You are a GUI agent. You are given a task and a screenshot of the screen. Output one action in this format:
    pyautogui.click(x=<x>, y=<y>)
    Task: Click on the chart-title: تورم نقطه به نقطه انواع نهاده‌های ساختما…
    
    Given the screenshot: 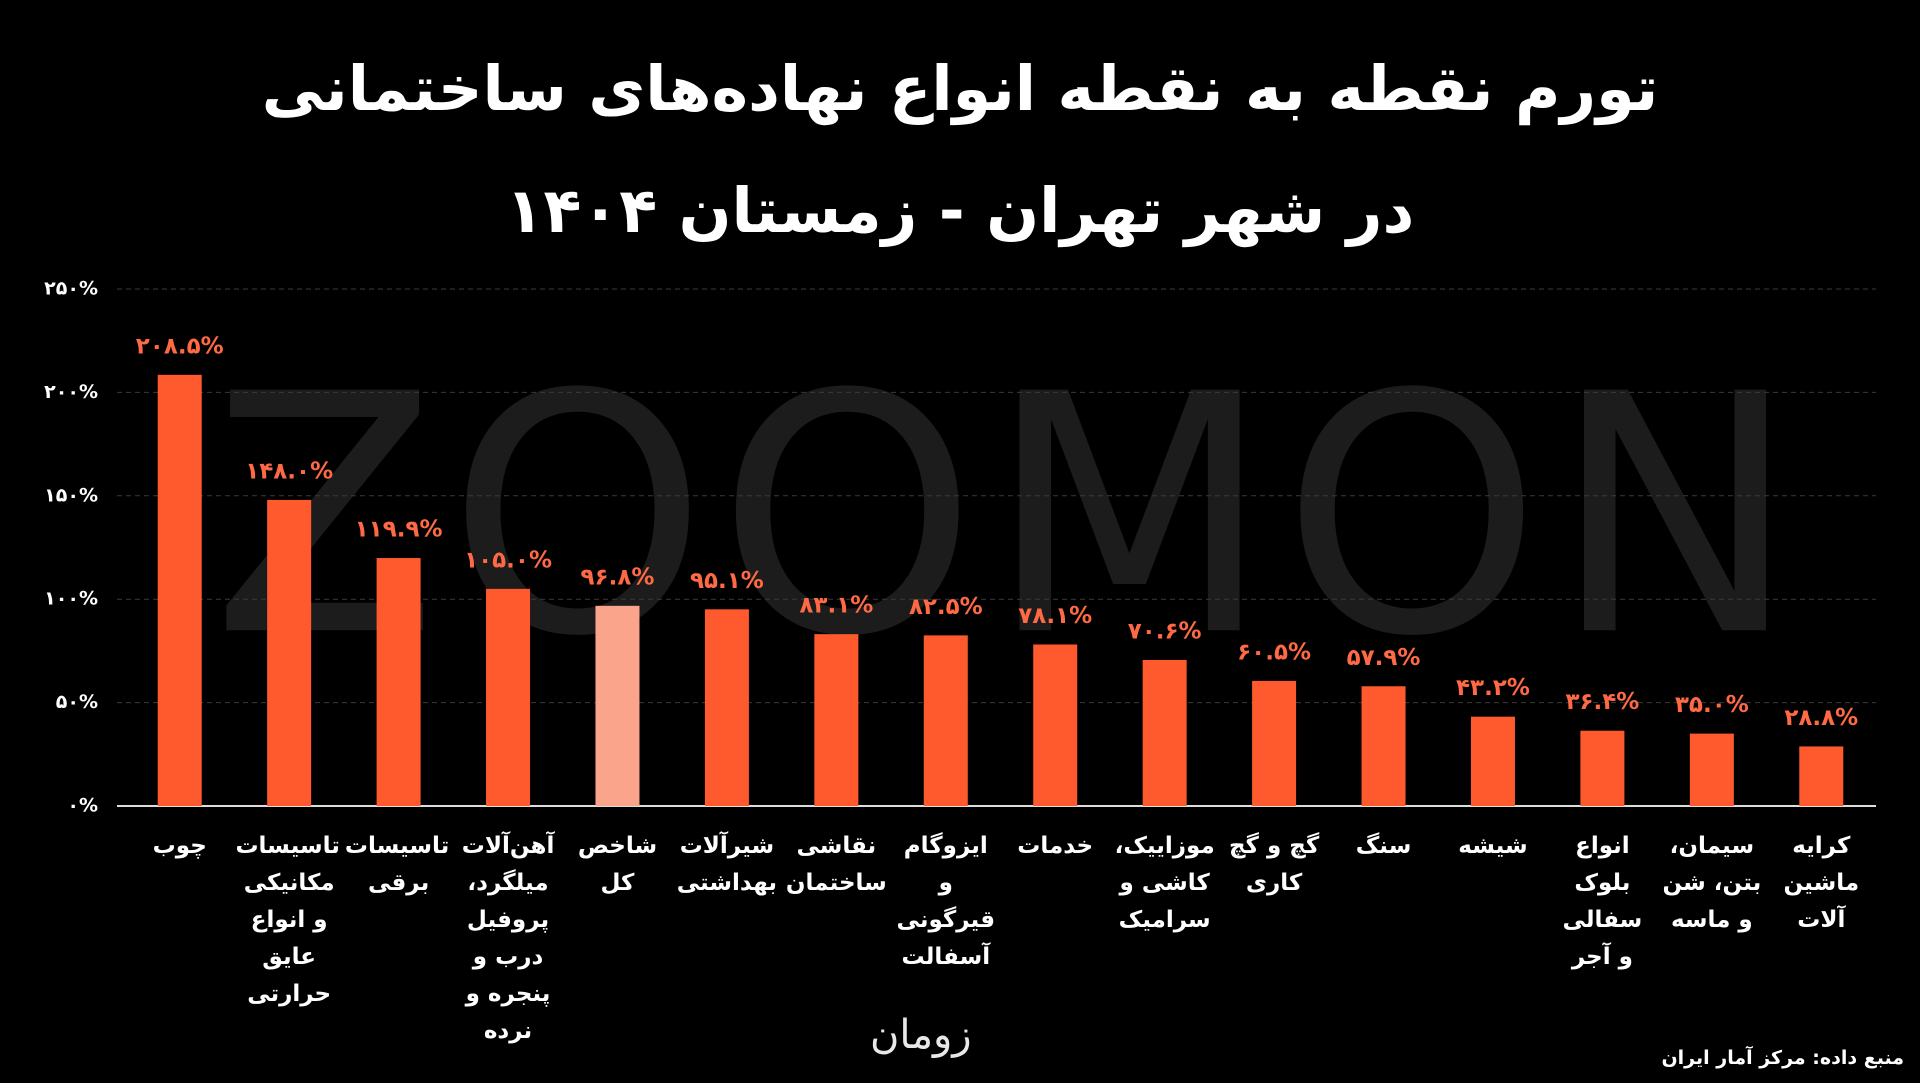 What is the action you would take?
    pyautogui.click(x=960, y=149)
    